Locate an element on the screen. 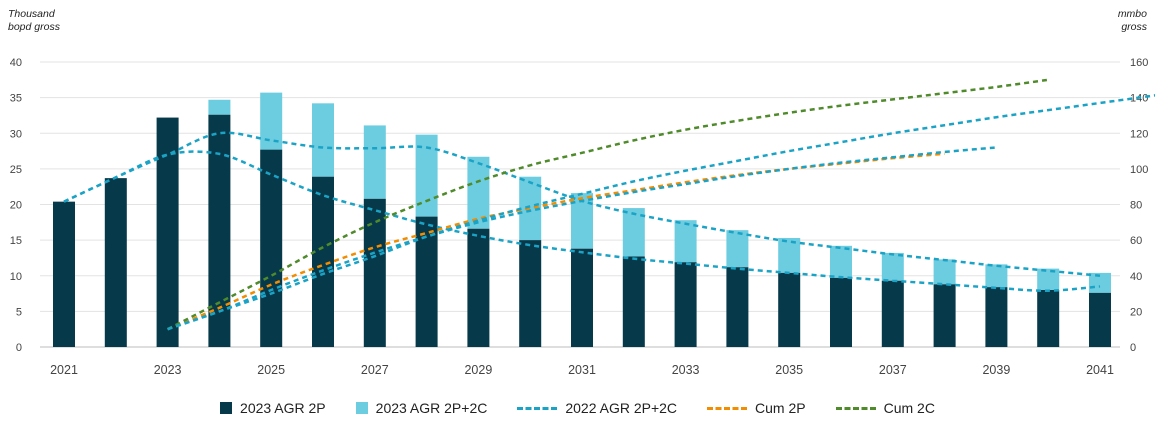  y-tick-label-left: 10 is located at coordinates (16, 277).